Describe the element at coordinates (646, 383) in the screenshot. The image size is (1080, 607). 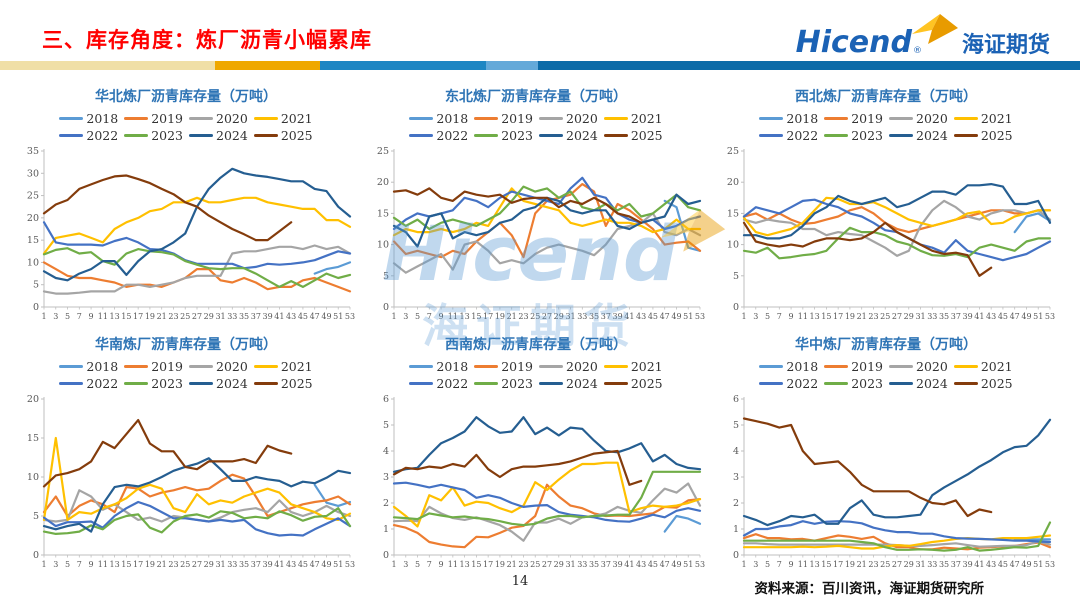
I see `legend-label: 2025` at that location.